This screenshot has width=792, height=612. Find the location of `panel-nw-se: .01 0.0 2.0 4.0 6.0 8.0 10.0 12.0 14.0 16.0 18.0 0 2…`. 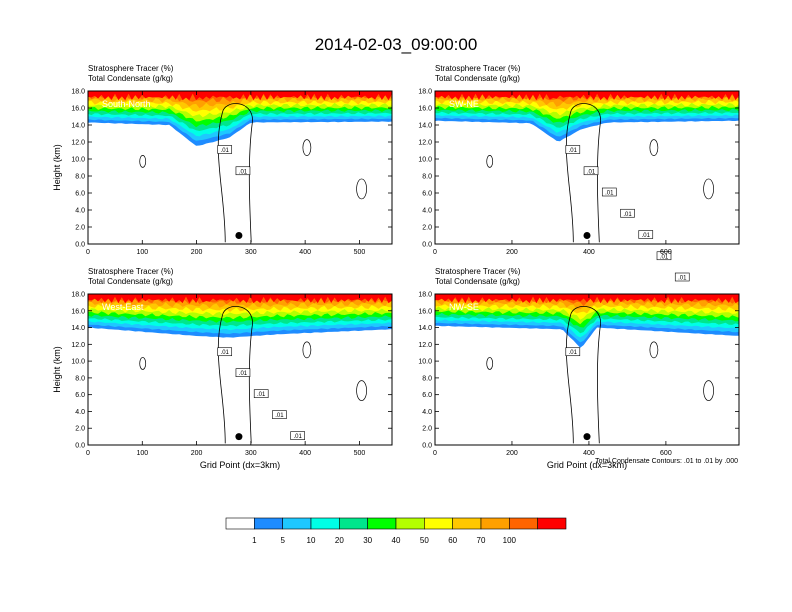

panel-nw-se: .01 0.0 2.0 4.0 6.0 8.0 10.0 12.0 14.0 16.0 18.0 0 2… is located at coordinates (579, 368).